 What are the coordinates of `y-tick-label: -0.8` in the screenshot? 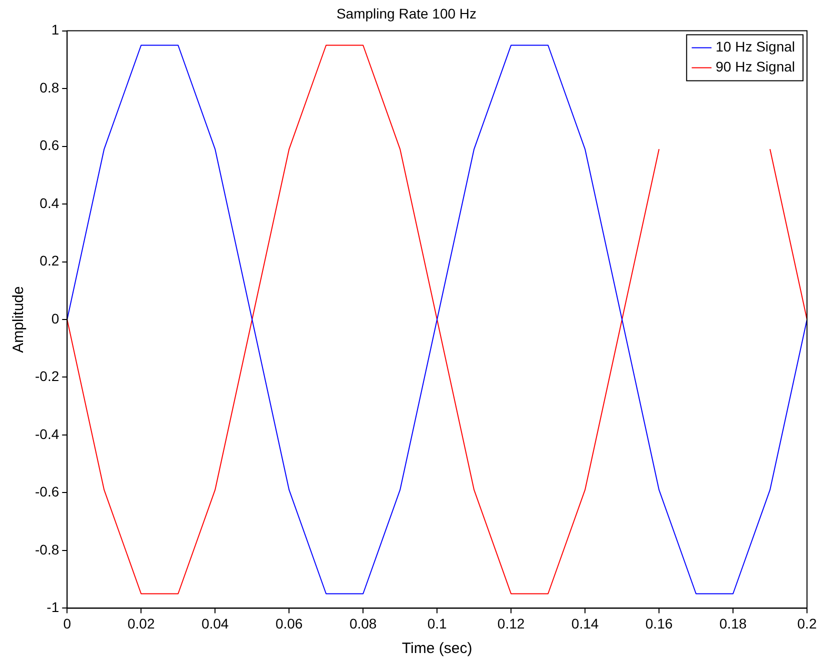 It's located at (47, 549).